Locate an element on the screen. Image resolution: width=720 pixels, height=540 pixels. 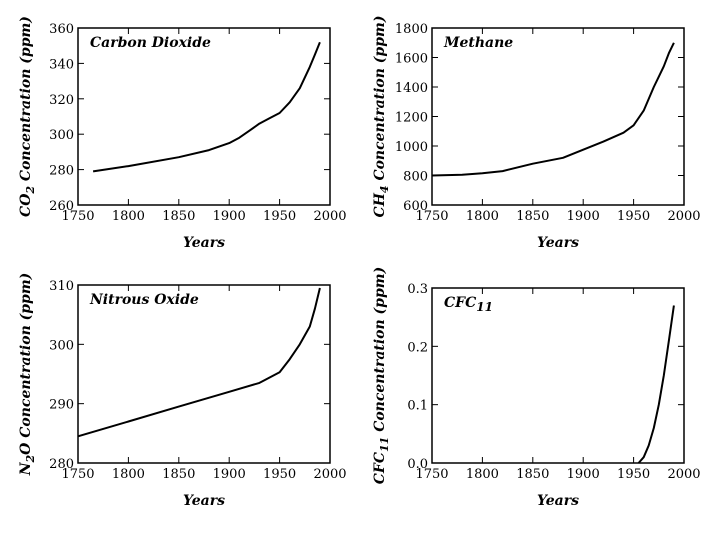
y-tick-label: 0.1 is located at coordinates (417, 406).